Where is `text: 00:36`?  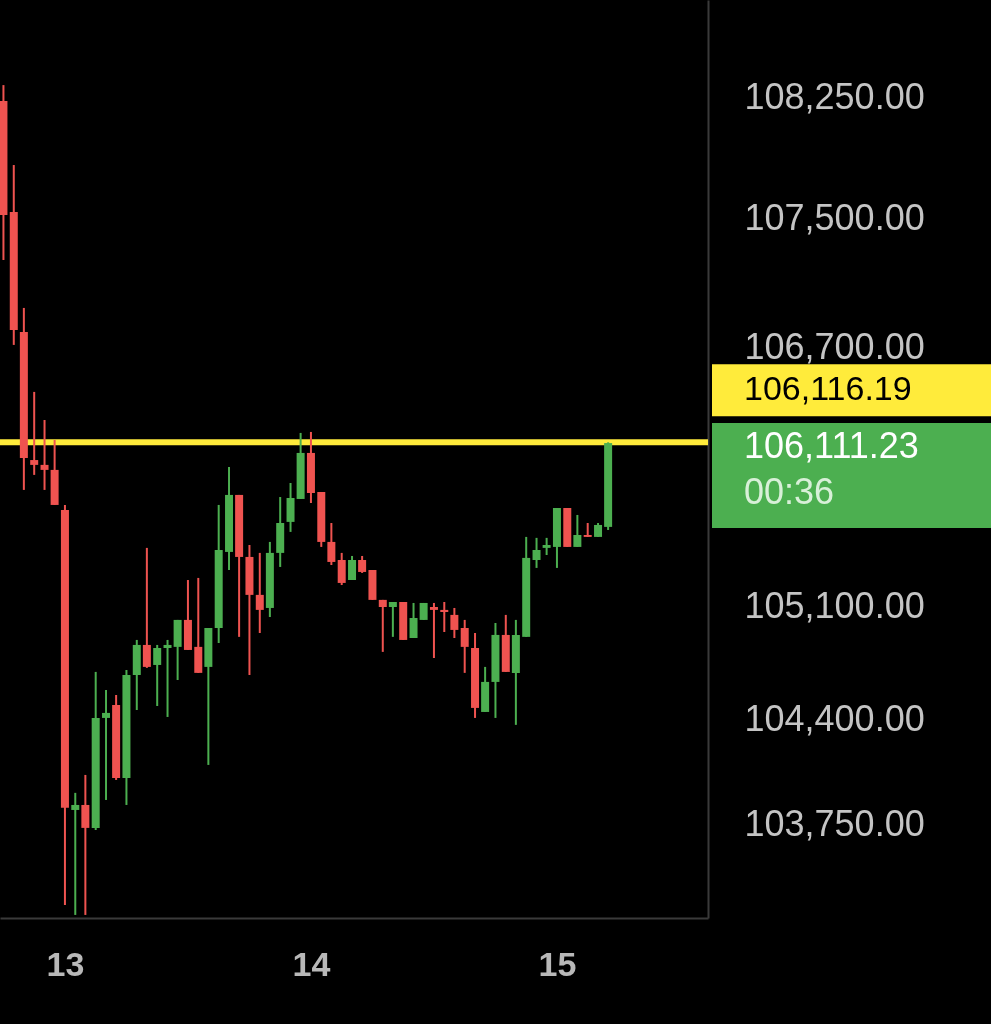 text: 00:36 is located at coordinates (789, 491).